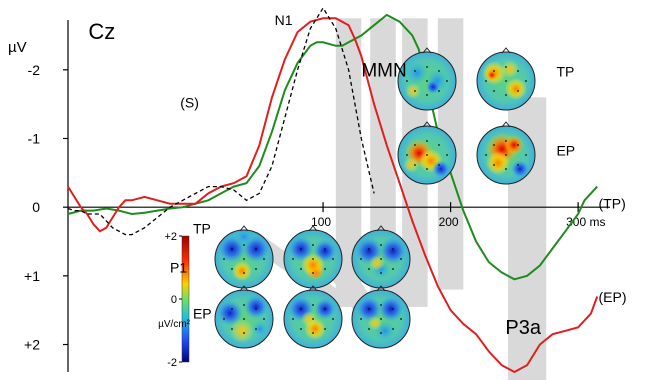 This screenshot has width=664, height=380. What do you see at coordinates (284, 20) in the screenshot?
I see `annotation-label: N1` at bounding box center [284, 20].